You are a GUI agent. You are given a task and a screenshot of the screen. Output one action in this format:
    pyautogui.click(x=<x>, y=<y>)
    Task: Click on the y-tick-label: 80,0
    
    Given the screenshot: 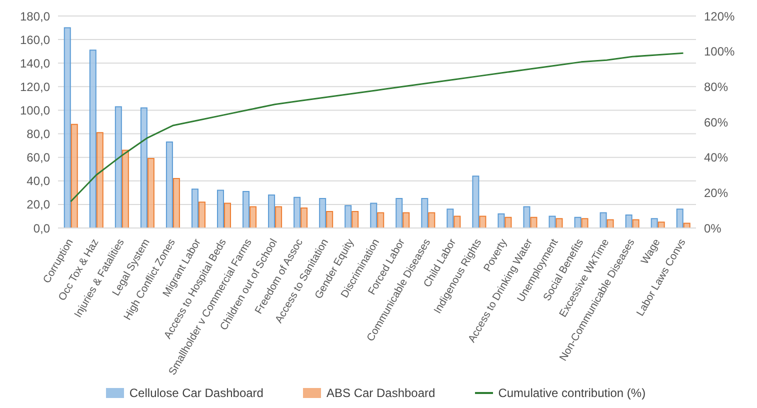 What is the action you would take?
    pyautogui.click(x=38, y=134)
    